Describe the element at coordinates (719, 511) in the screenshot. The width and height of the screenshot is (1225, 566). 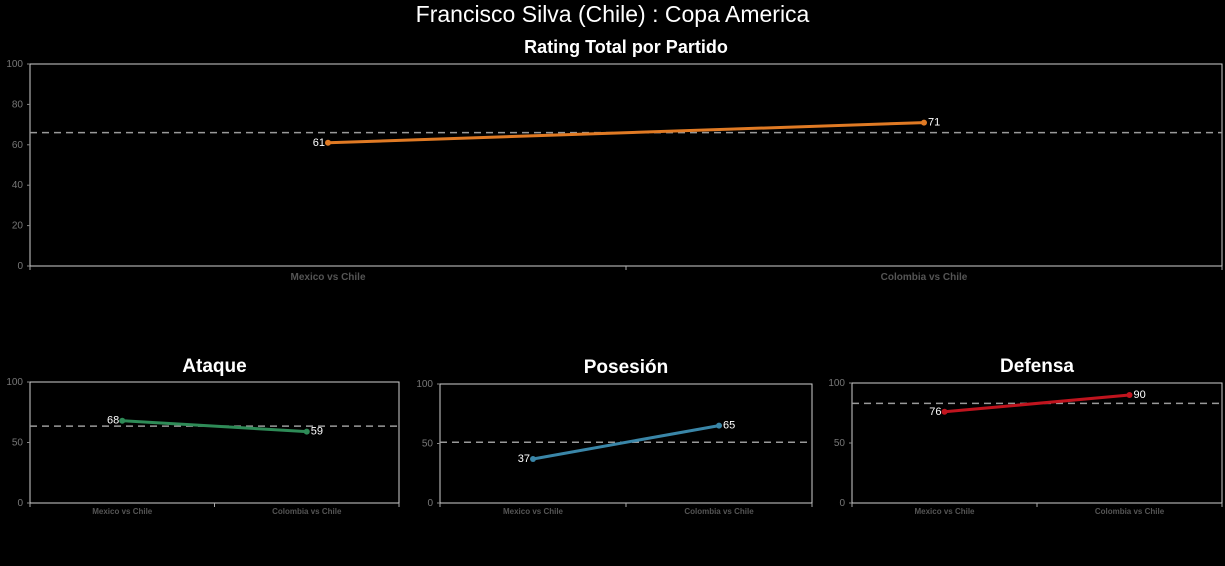
I see `chart-3-xtick-label: Colombia vs Chile` at that location.